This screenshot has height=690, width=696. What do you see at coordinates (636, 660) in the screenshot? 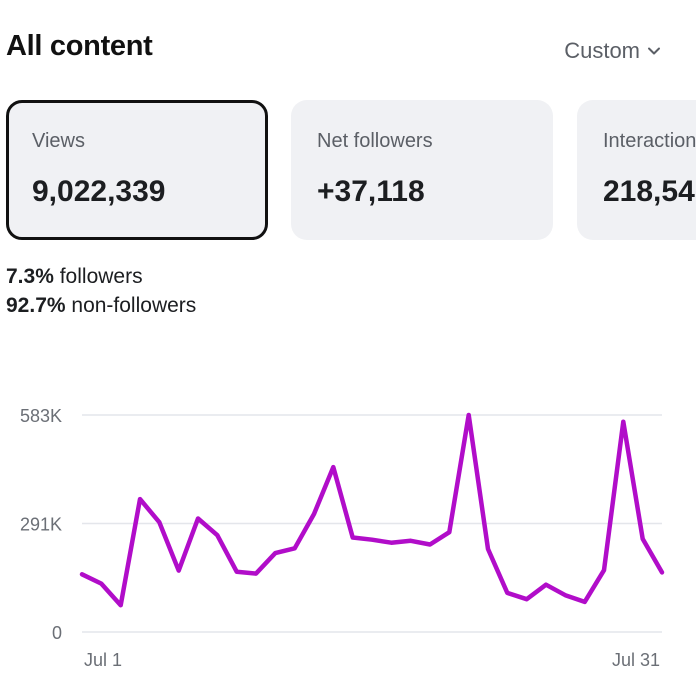
I see `x-tick-label: Jul 31` at bounding box center [636, 660].